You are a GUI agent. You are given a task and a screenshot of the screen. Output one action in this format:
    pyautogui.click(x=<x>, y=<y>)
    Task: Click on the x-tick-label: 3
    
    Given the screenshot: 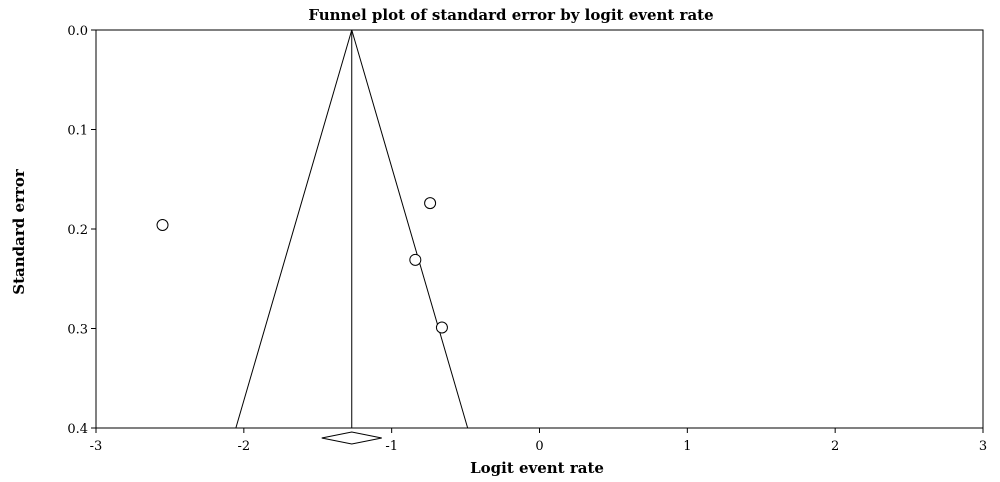 What is the action you would take?
    pyautogui.click(x=983, y=446)
    